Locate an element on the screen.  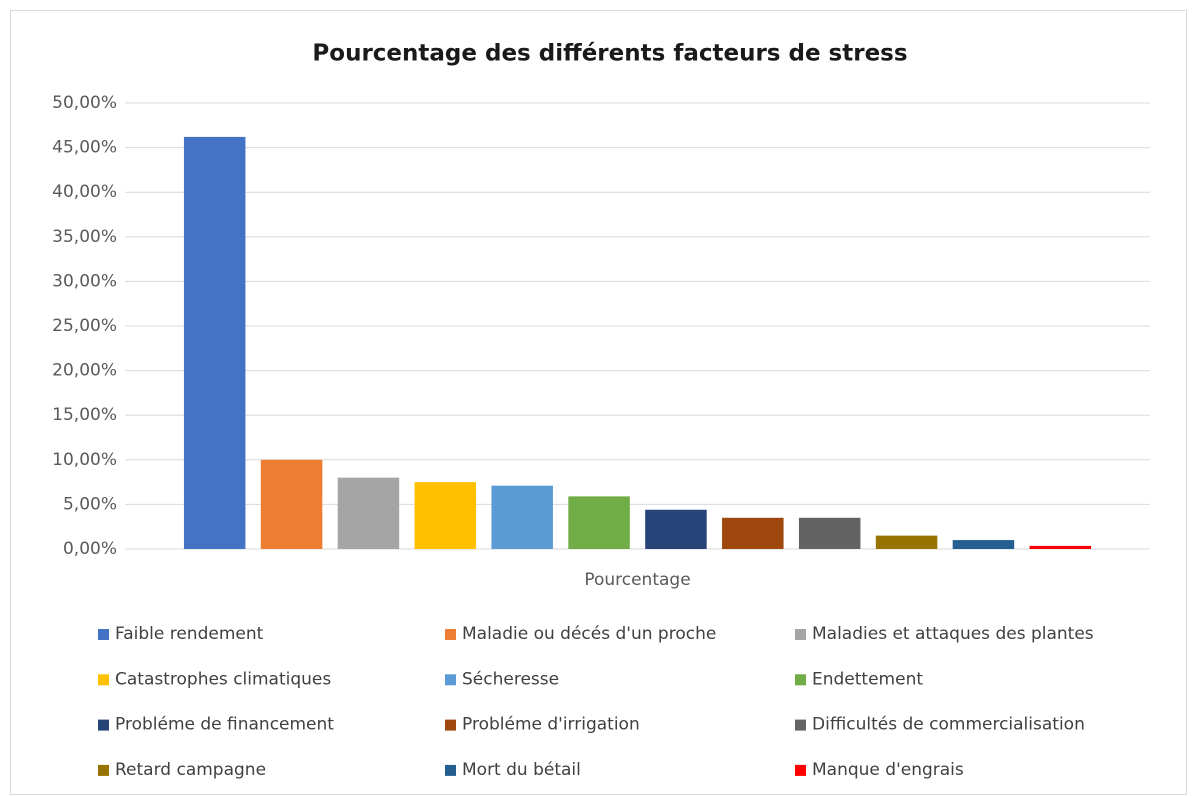
legend-label: Catastrophes climatiques is located at coordinates (223, 679).